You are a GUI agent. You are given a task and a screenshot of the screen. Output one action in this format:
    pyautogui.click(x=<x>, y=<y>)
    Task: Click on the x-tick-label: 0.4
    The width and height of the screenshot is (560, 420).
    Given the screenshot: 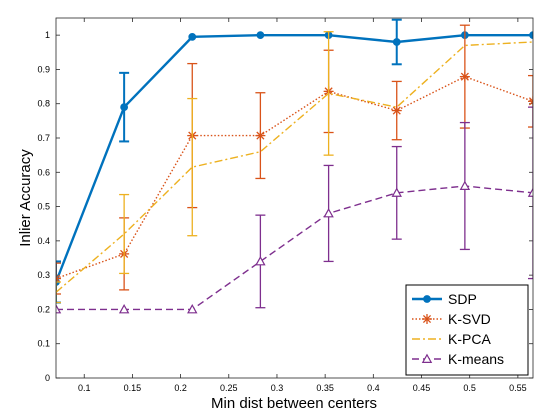 What is the action you would take?
    pyautogui.click(x=373, y=388)
    